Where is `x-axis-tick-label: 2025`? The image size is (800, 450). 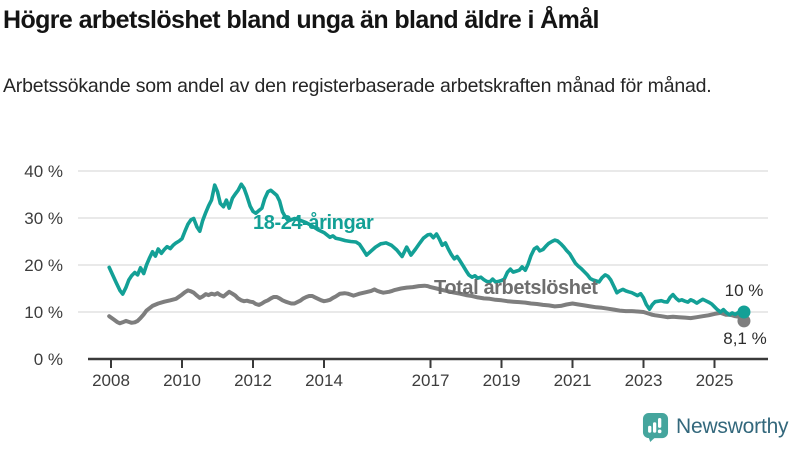 x-axis-tick-label: 2025 is located at coordinates (715, 380).